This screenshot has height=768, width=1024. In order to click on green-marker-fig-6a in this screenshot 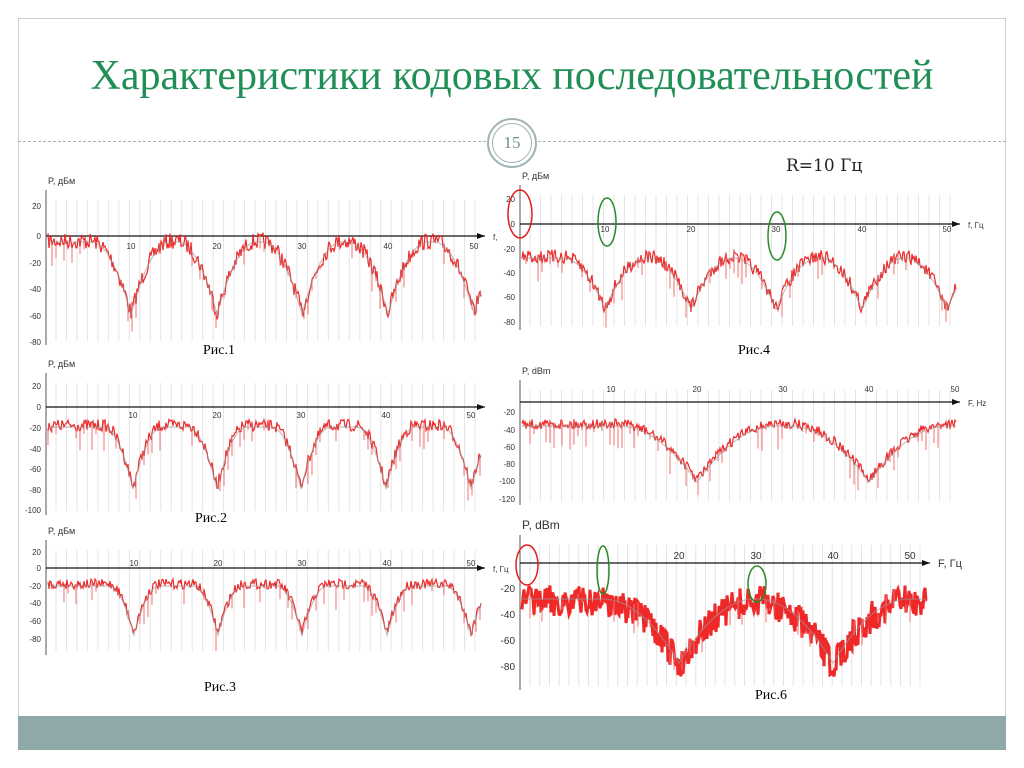, I will do `click(603, 570)`.